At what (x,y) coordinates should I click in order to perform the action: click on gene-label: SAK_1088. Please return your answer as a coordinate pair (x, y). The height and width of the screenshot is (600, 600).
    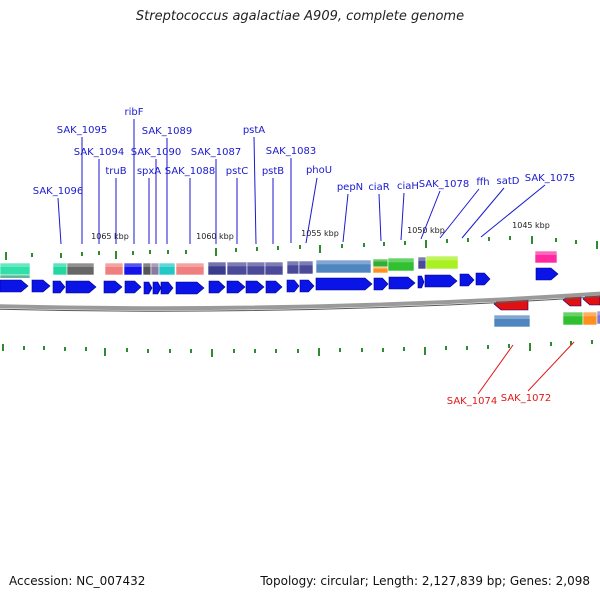
    Looking at the image, I should click on (190, 171).